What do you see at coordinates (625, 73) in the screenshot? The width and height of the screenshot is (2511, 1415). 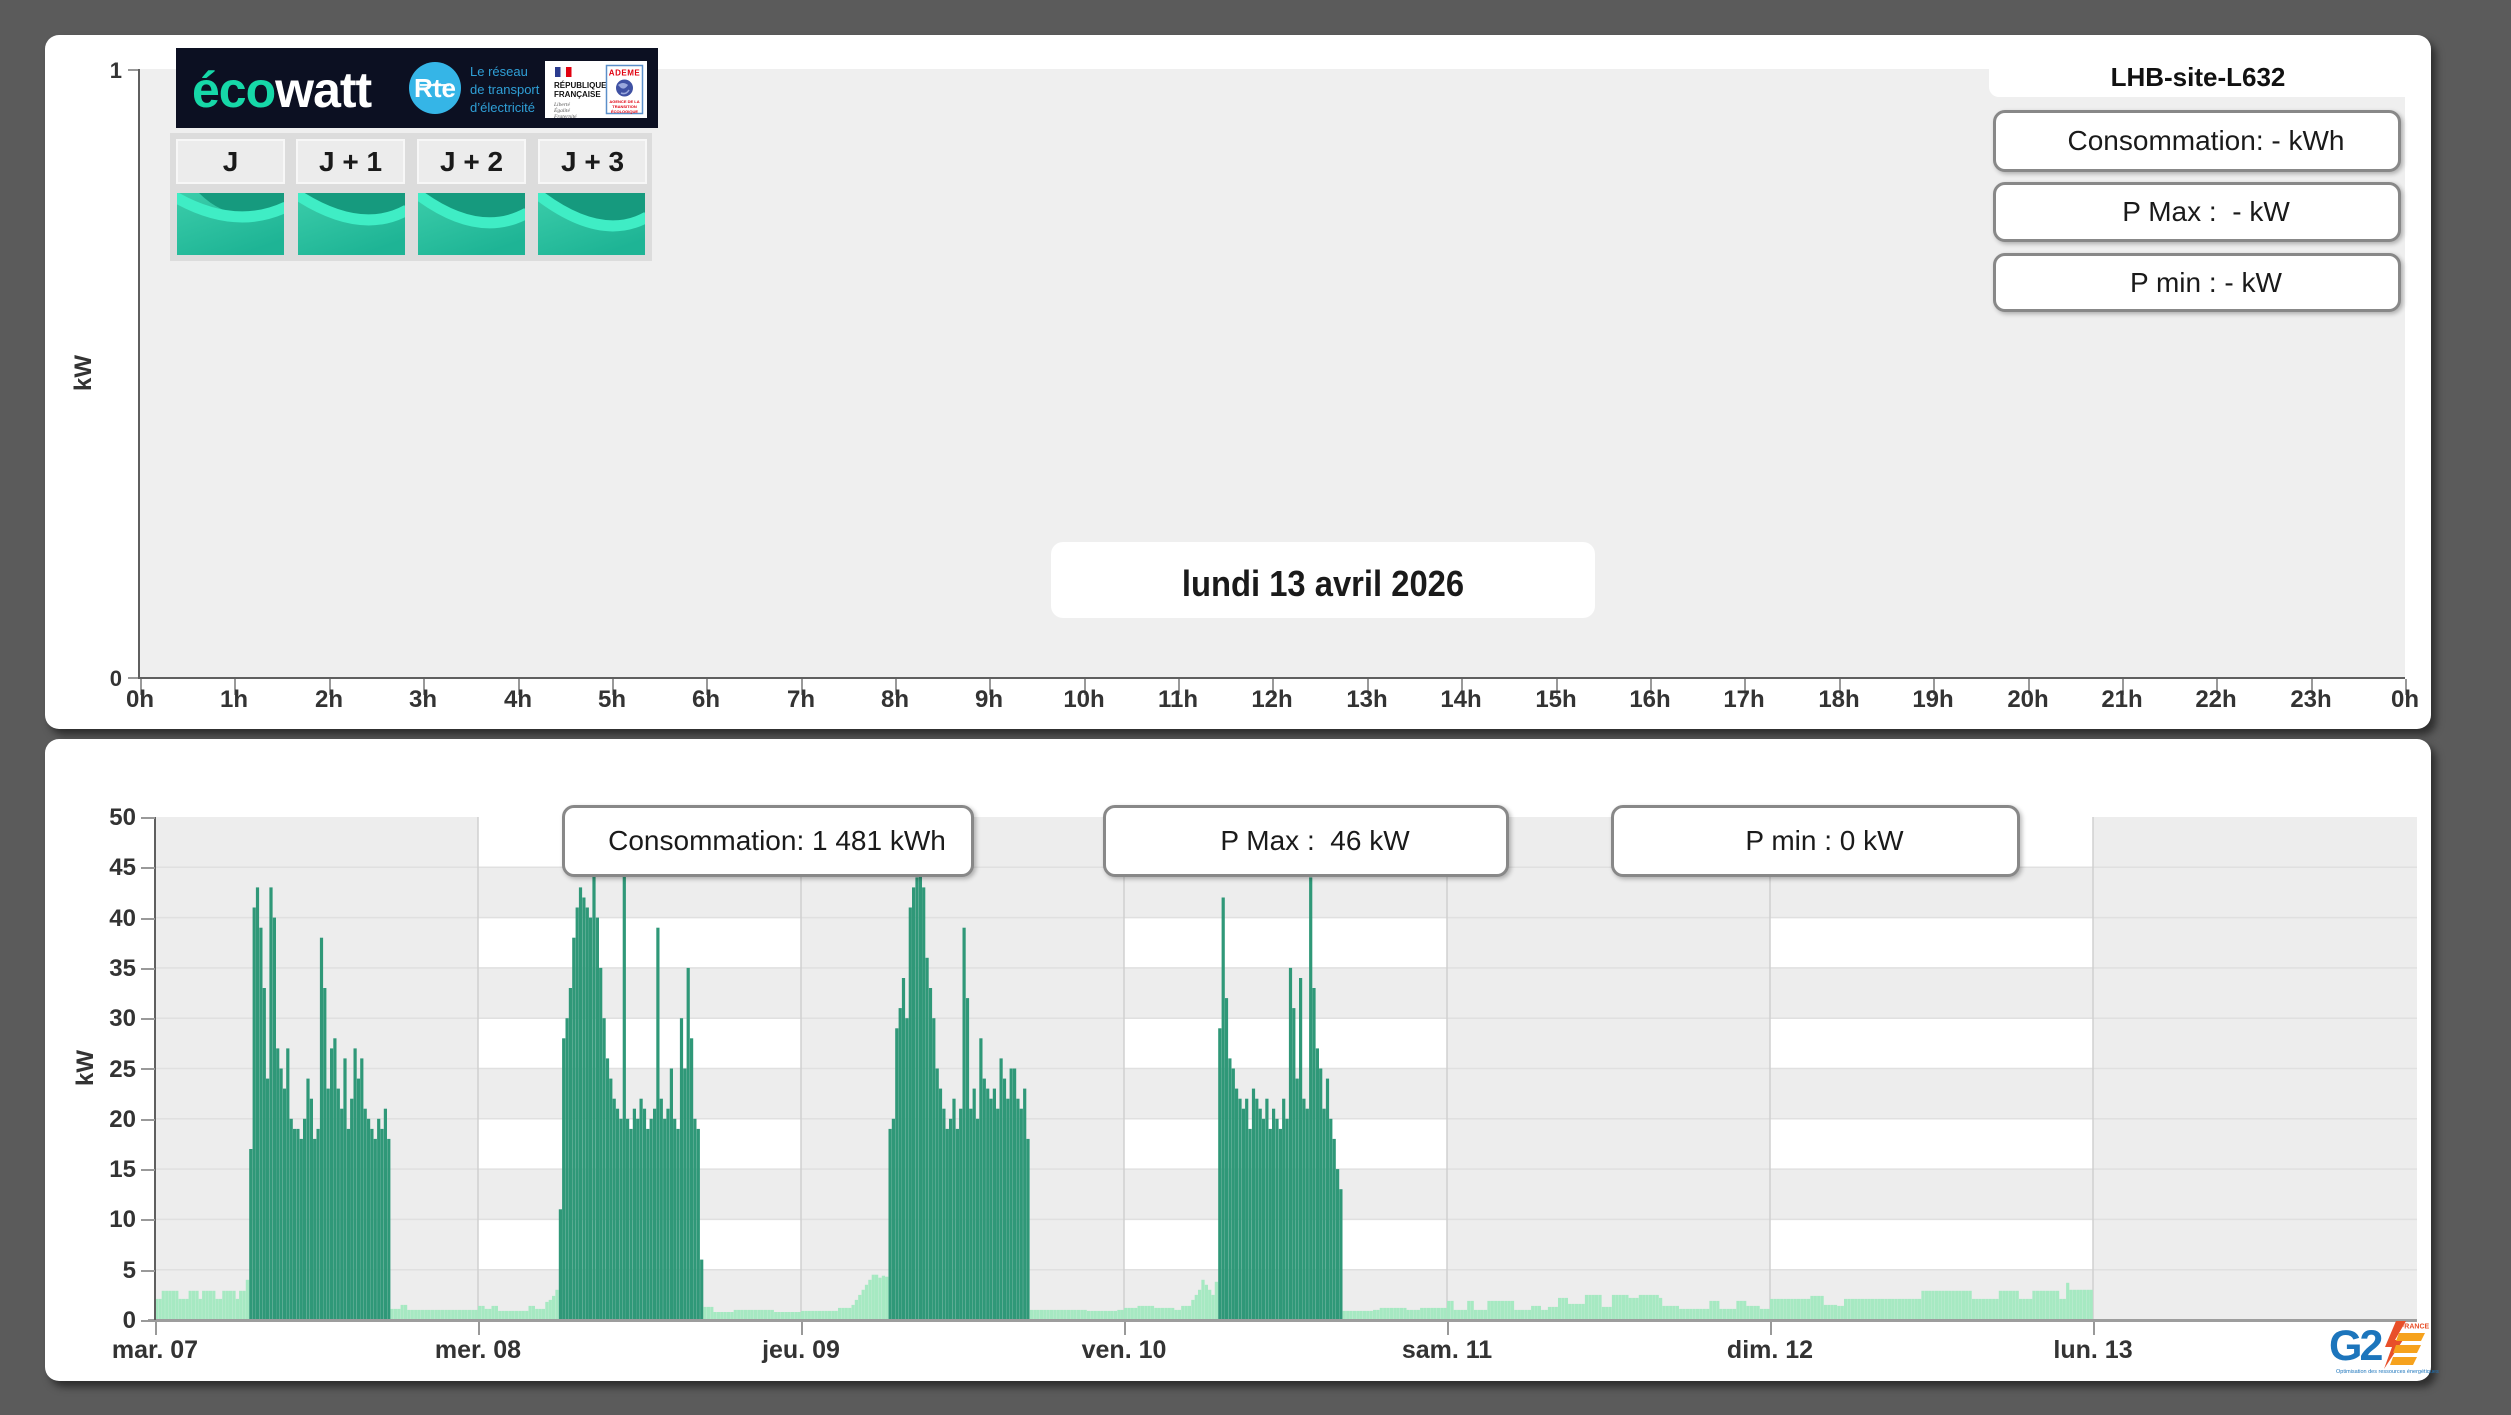 I see `svg-text: ADEME` at bounding box center [625, 73].